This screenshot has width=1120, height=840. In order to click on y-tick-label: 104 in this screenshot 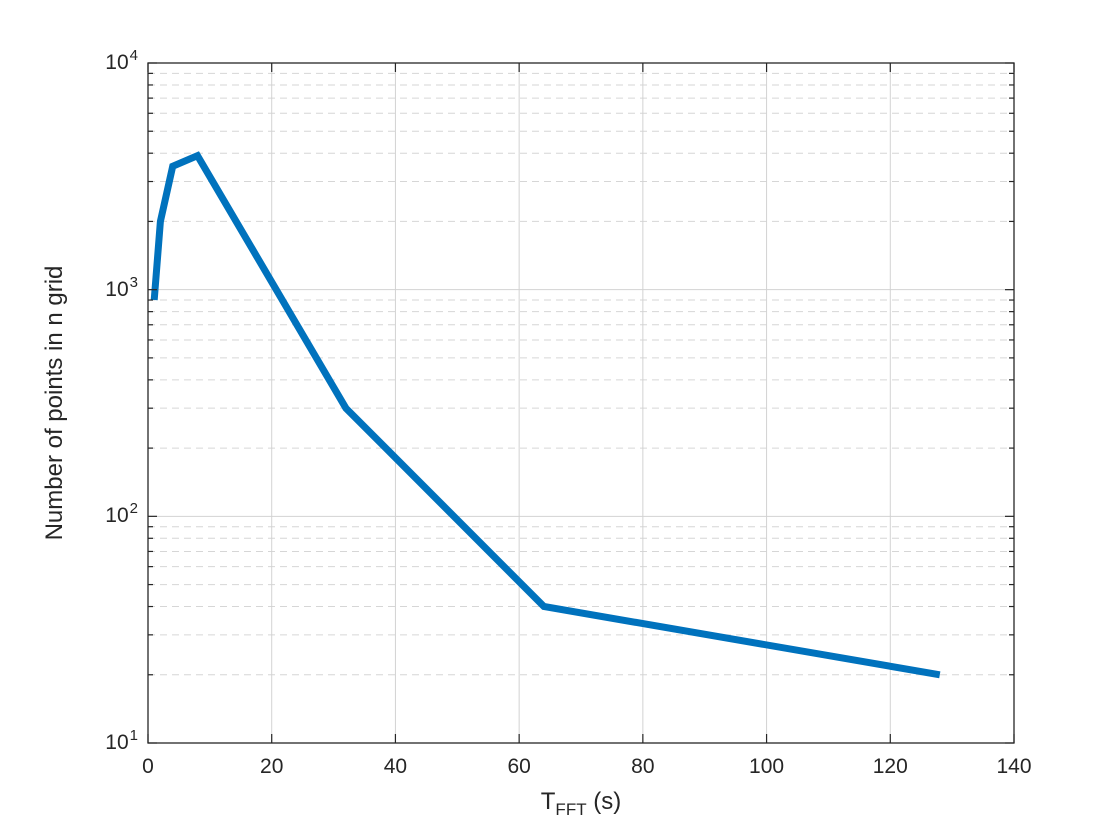, I will do `click(90, 62)`.